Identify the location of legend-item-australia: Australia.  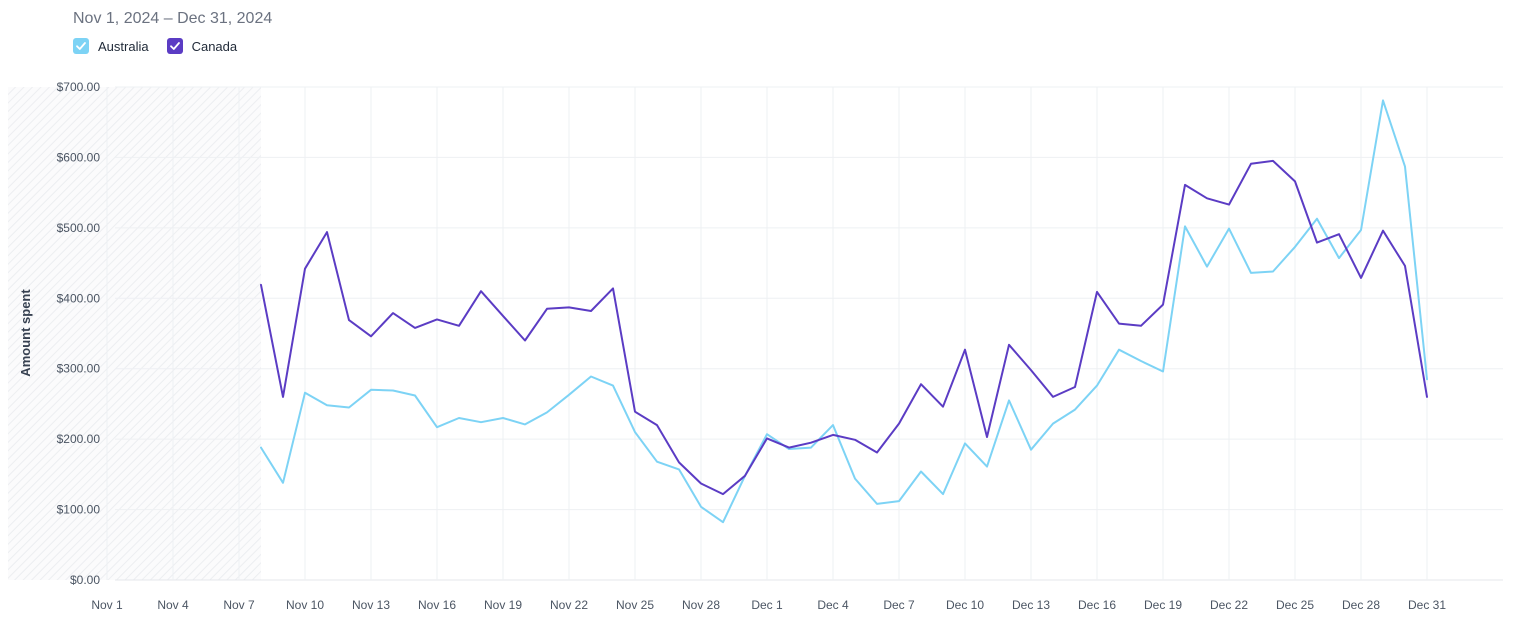
(111, 46).